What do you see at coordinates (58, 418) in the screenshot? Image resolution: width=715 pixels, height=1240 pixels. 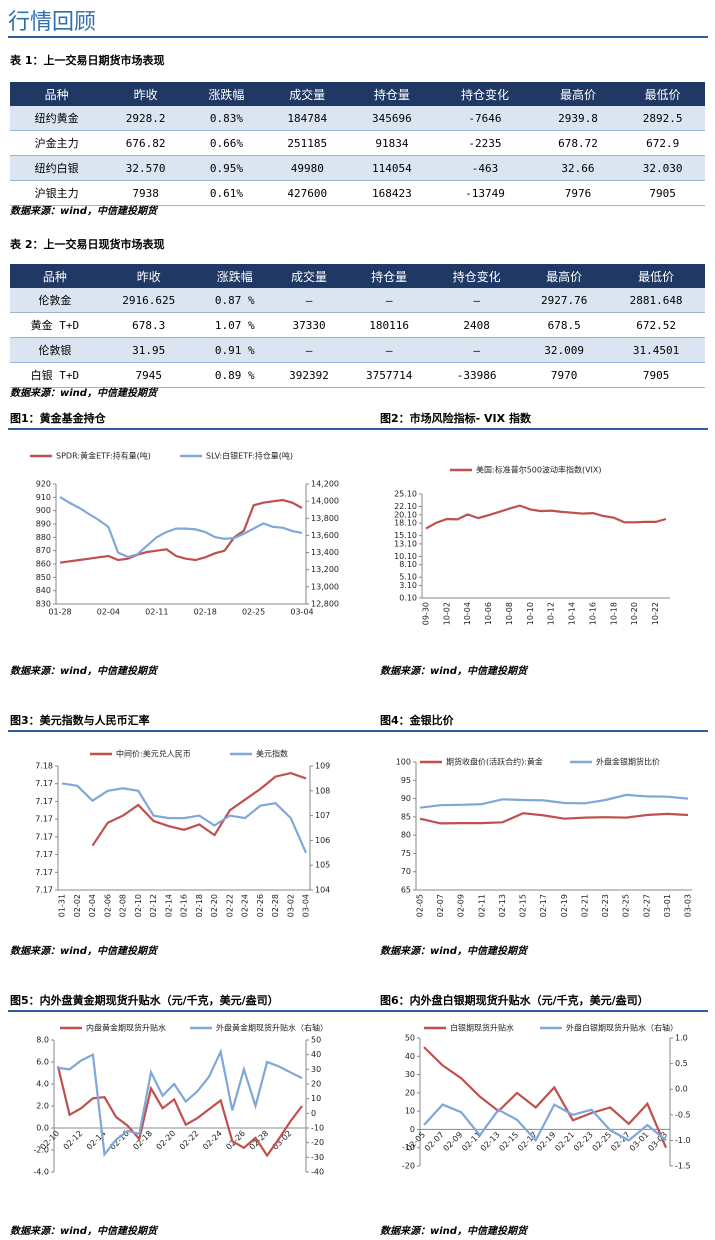 I see `figure-caption: 图1：黄金基金持仓` at bounding box center [58, 418].